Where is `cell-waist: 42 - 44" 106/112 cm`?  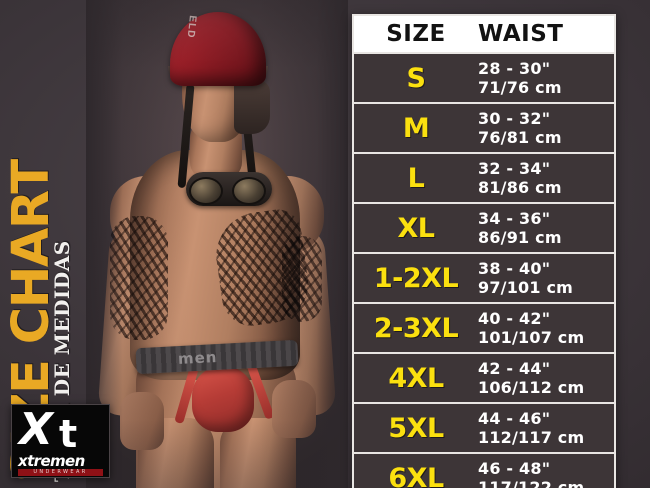 cell-waist: 42 - 44" 106/112 cm is located at coordinates (546, 378).